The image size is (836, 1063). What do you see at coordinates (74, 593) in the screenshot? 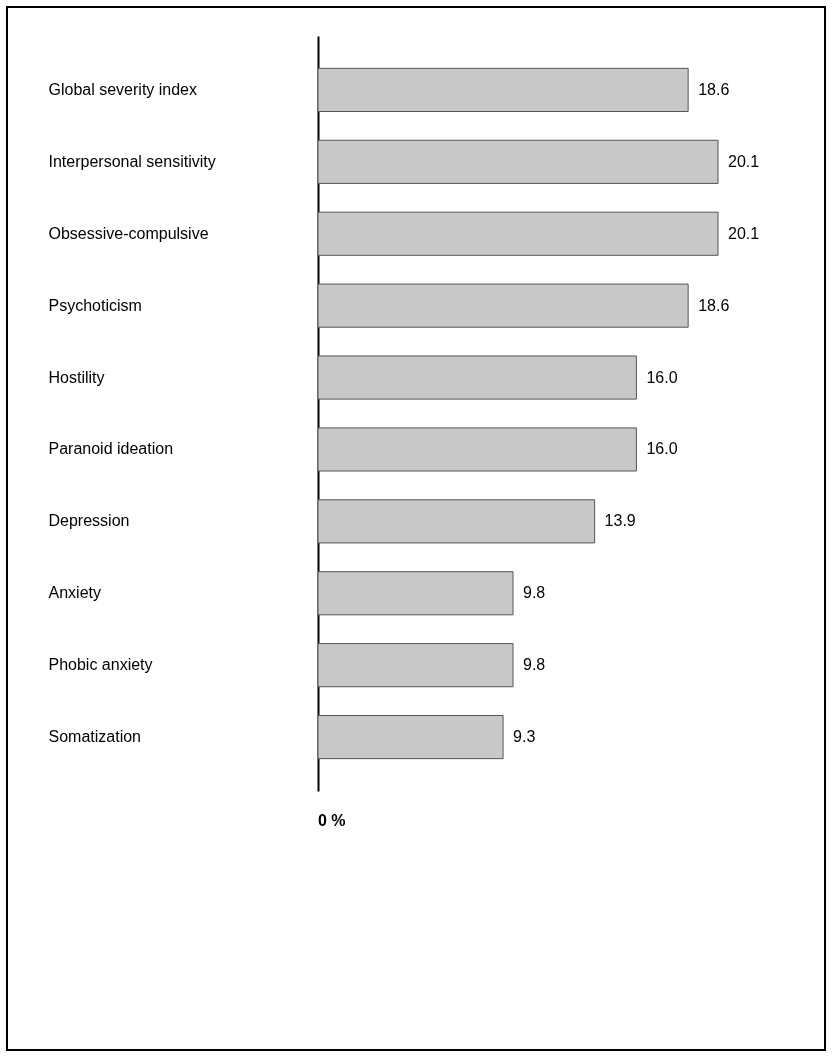
I see `y-tick-label: Anxiety` at bounding box center [74, 593].